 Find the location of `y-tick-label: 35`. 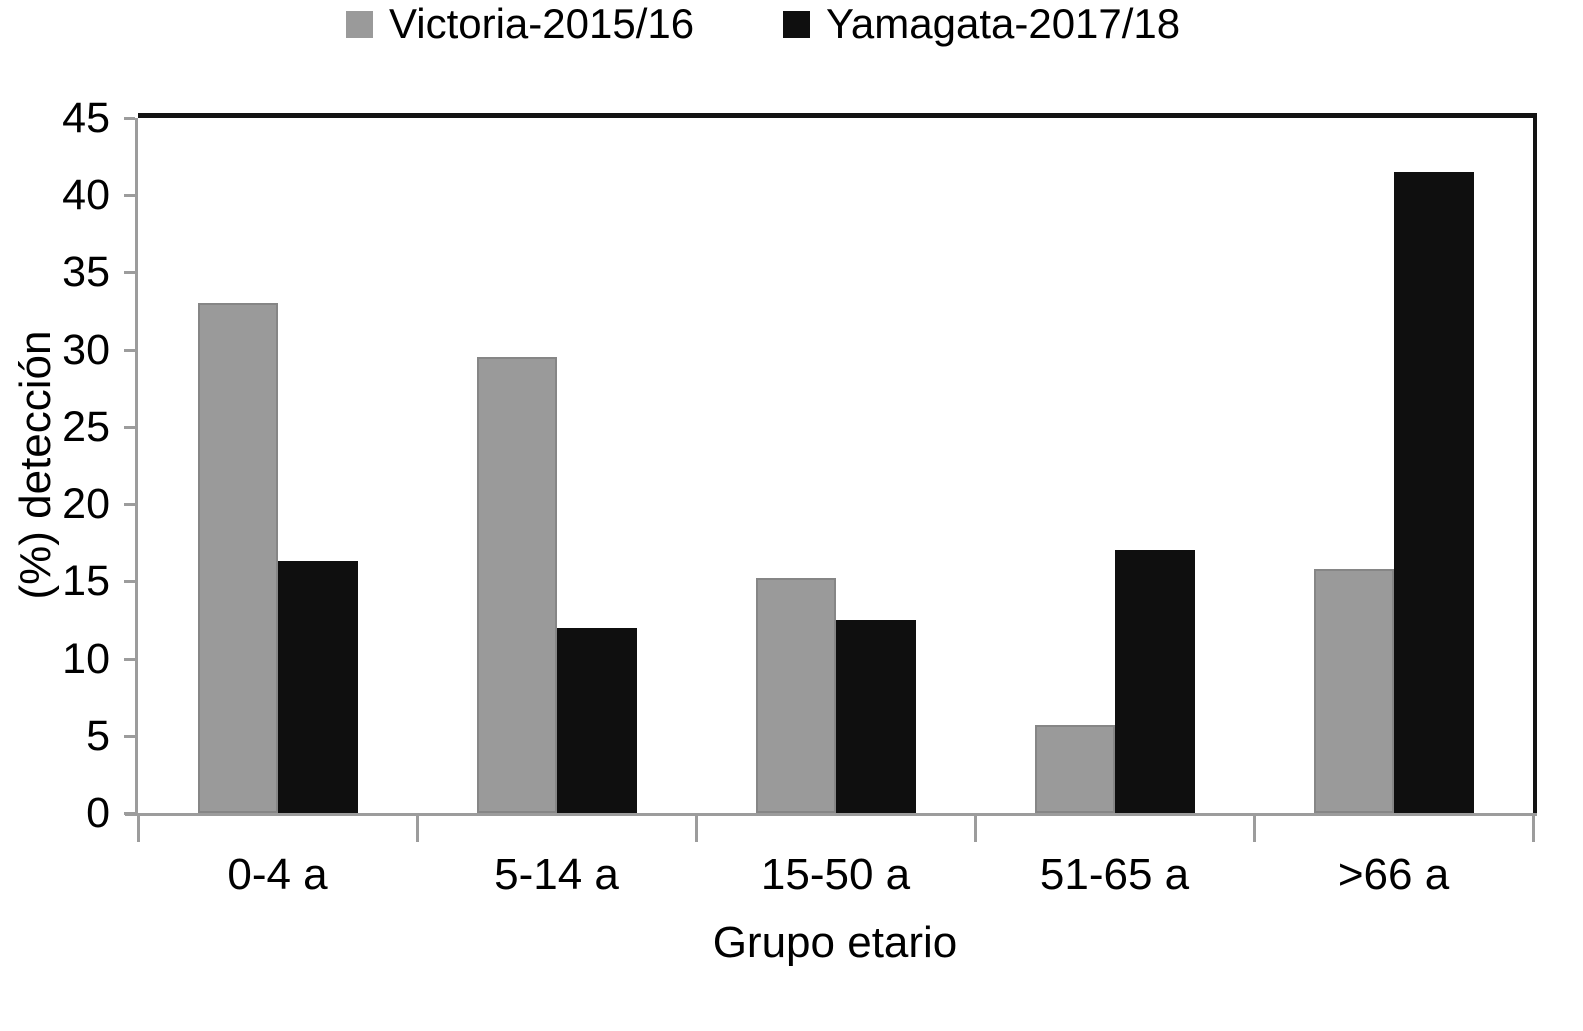

y-tick-label: 35 is located at coordinates (86, 272).